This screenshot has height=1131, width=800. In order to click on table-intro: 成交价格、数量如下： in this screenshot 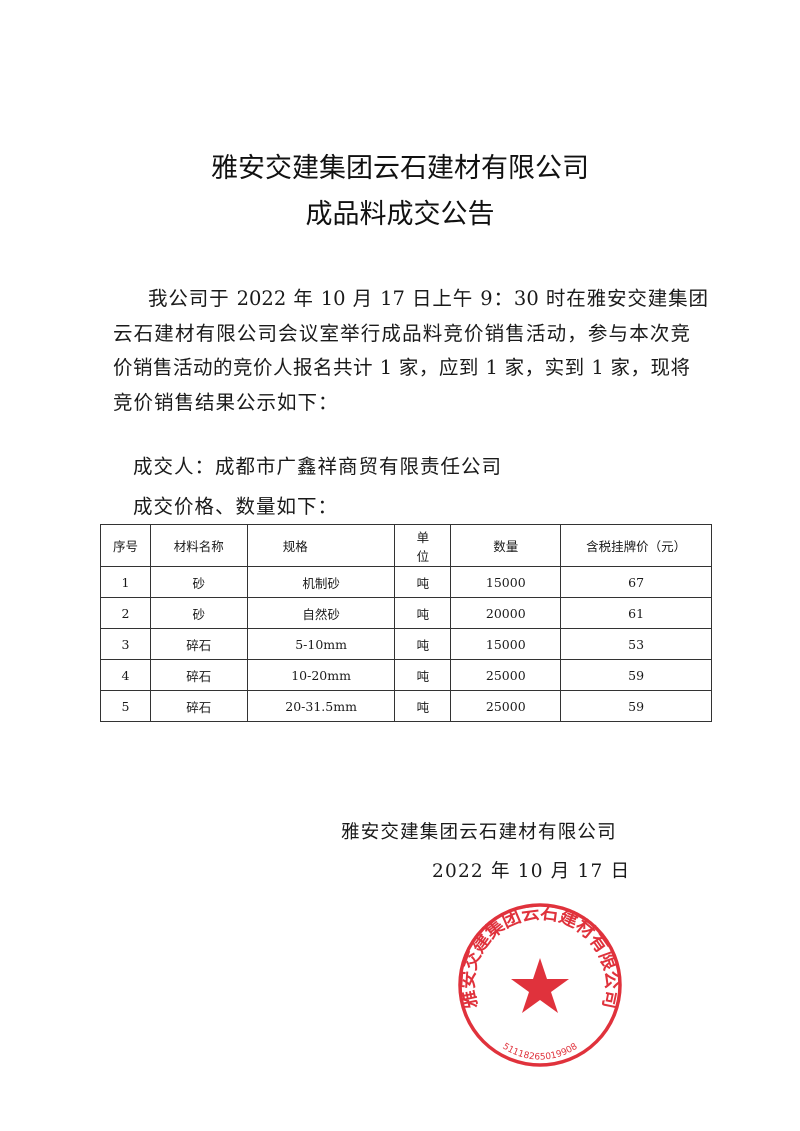, I will do `click(236, 506)`.